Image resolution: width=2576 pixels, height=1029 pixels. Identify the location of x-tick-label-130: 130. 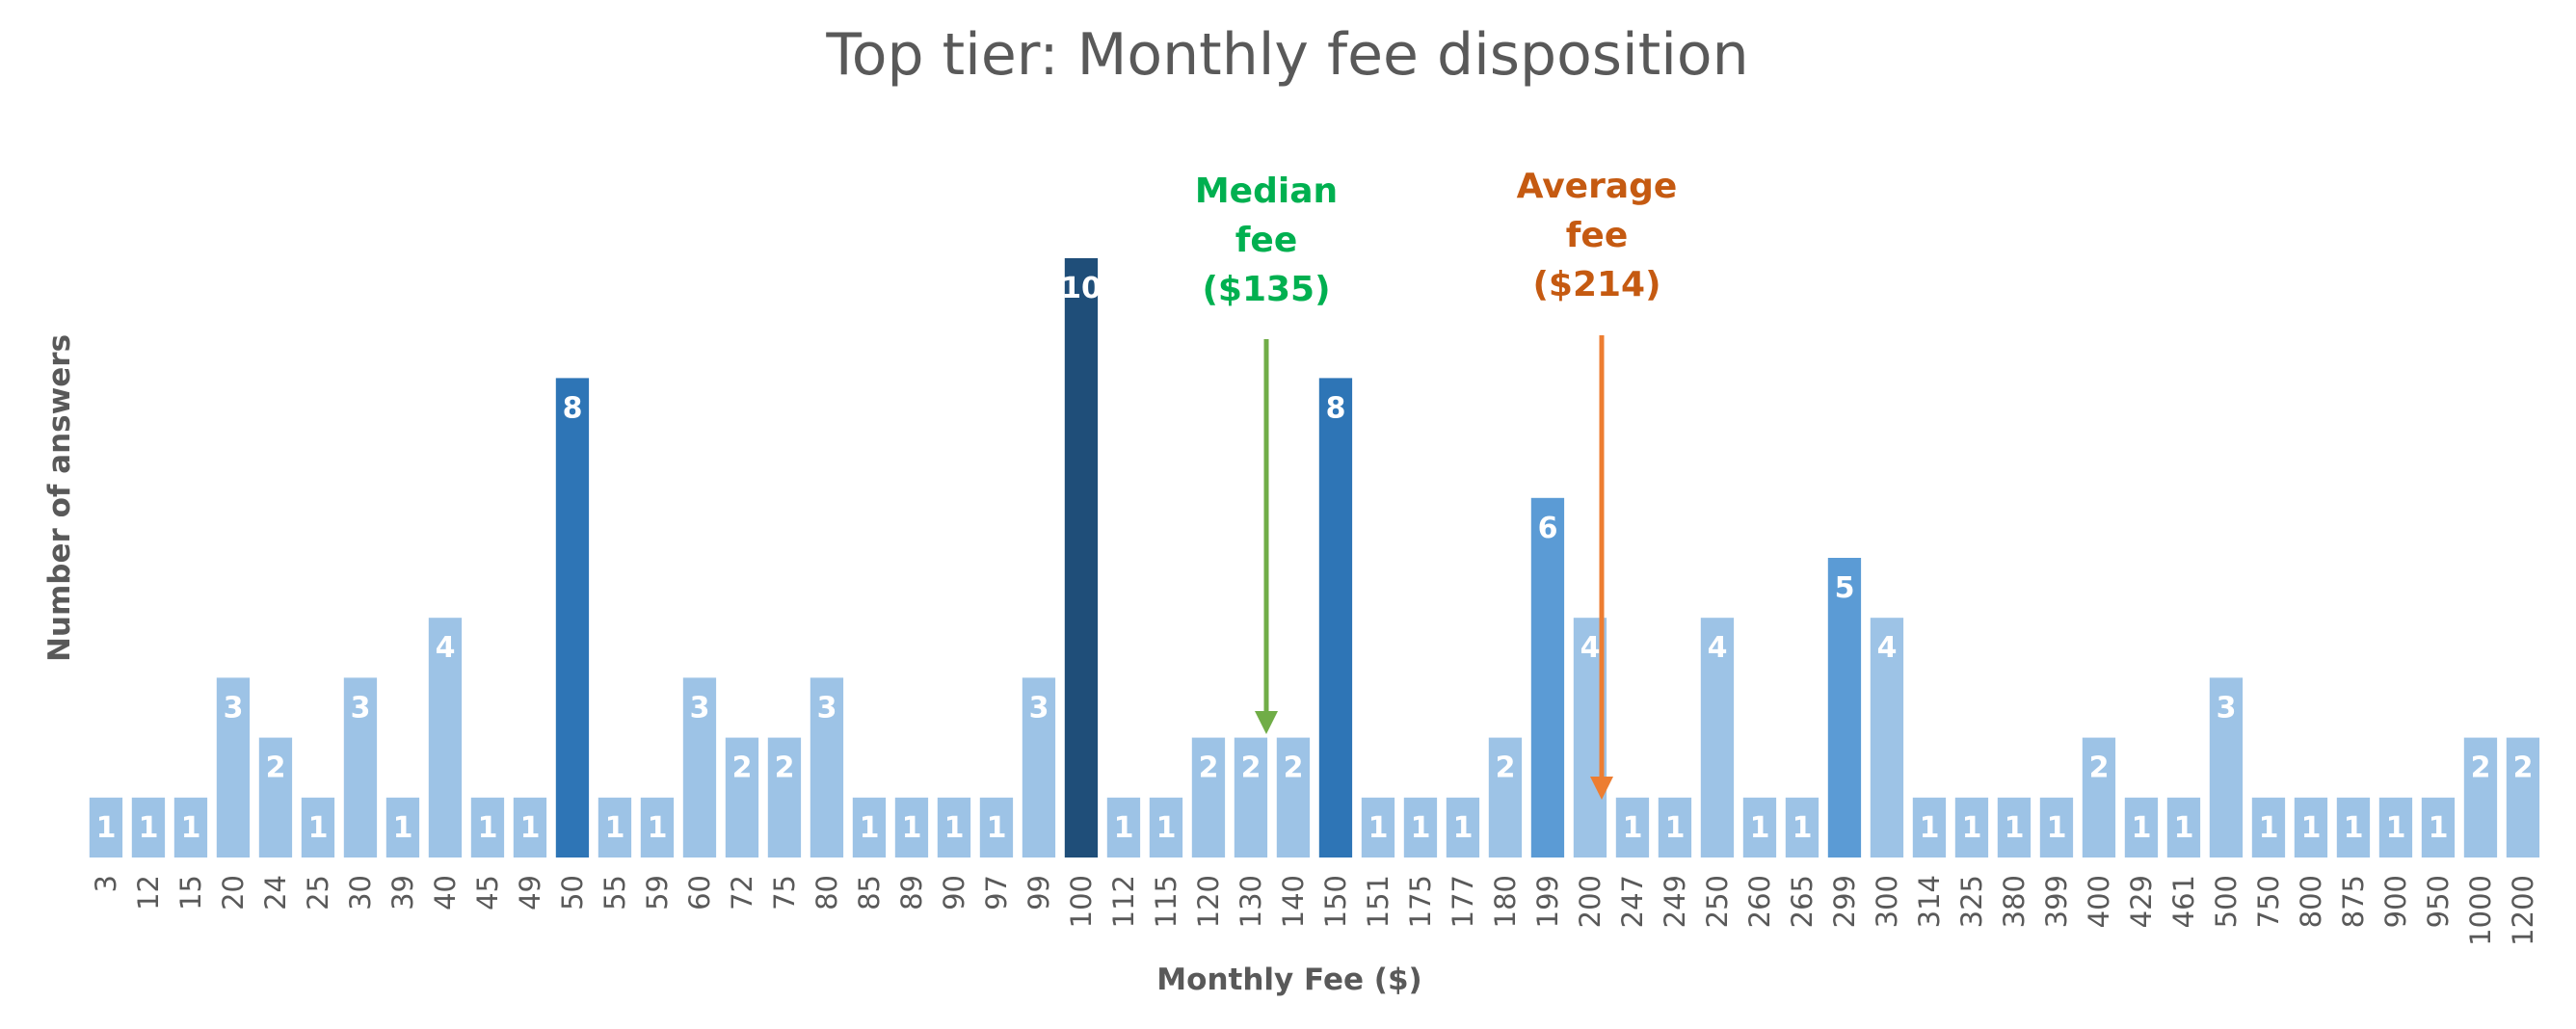
(1251, 901).